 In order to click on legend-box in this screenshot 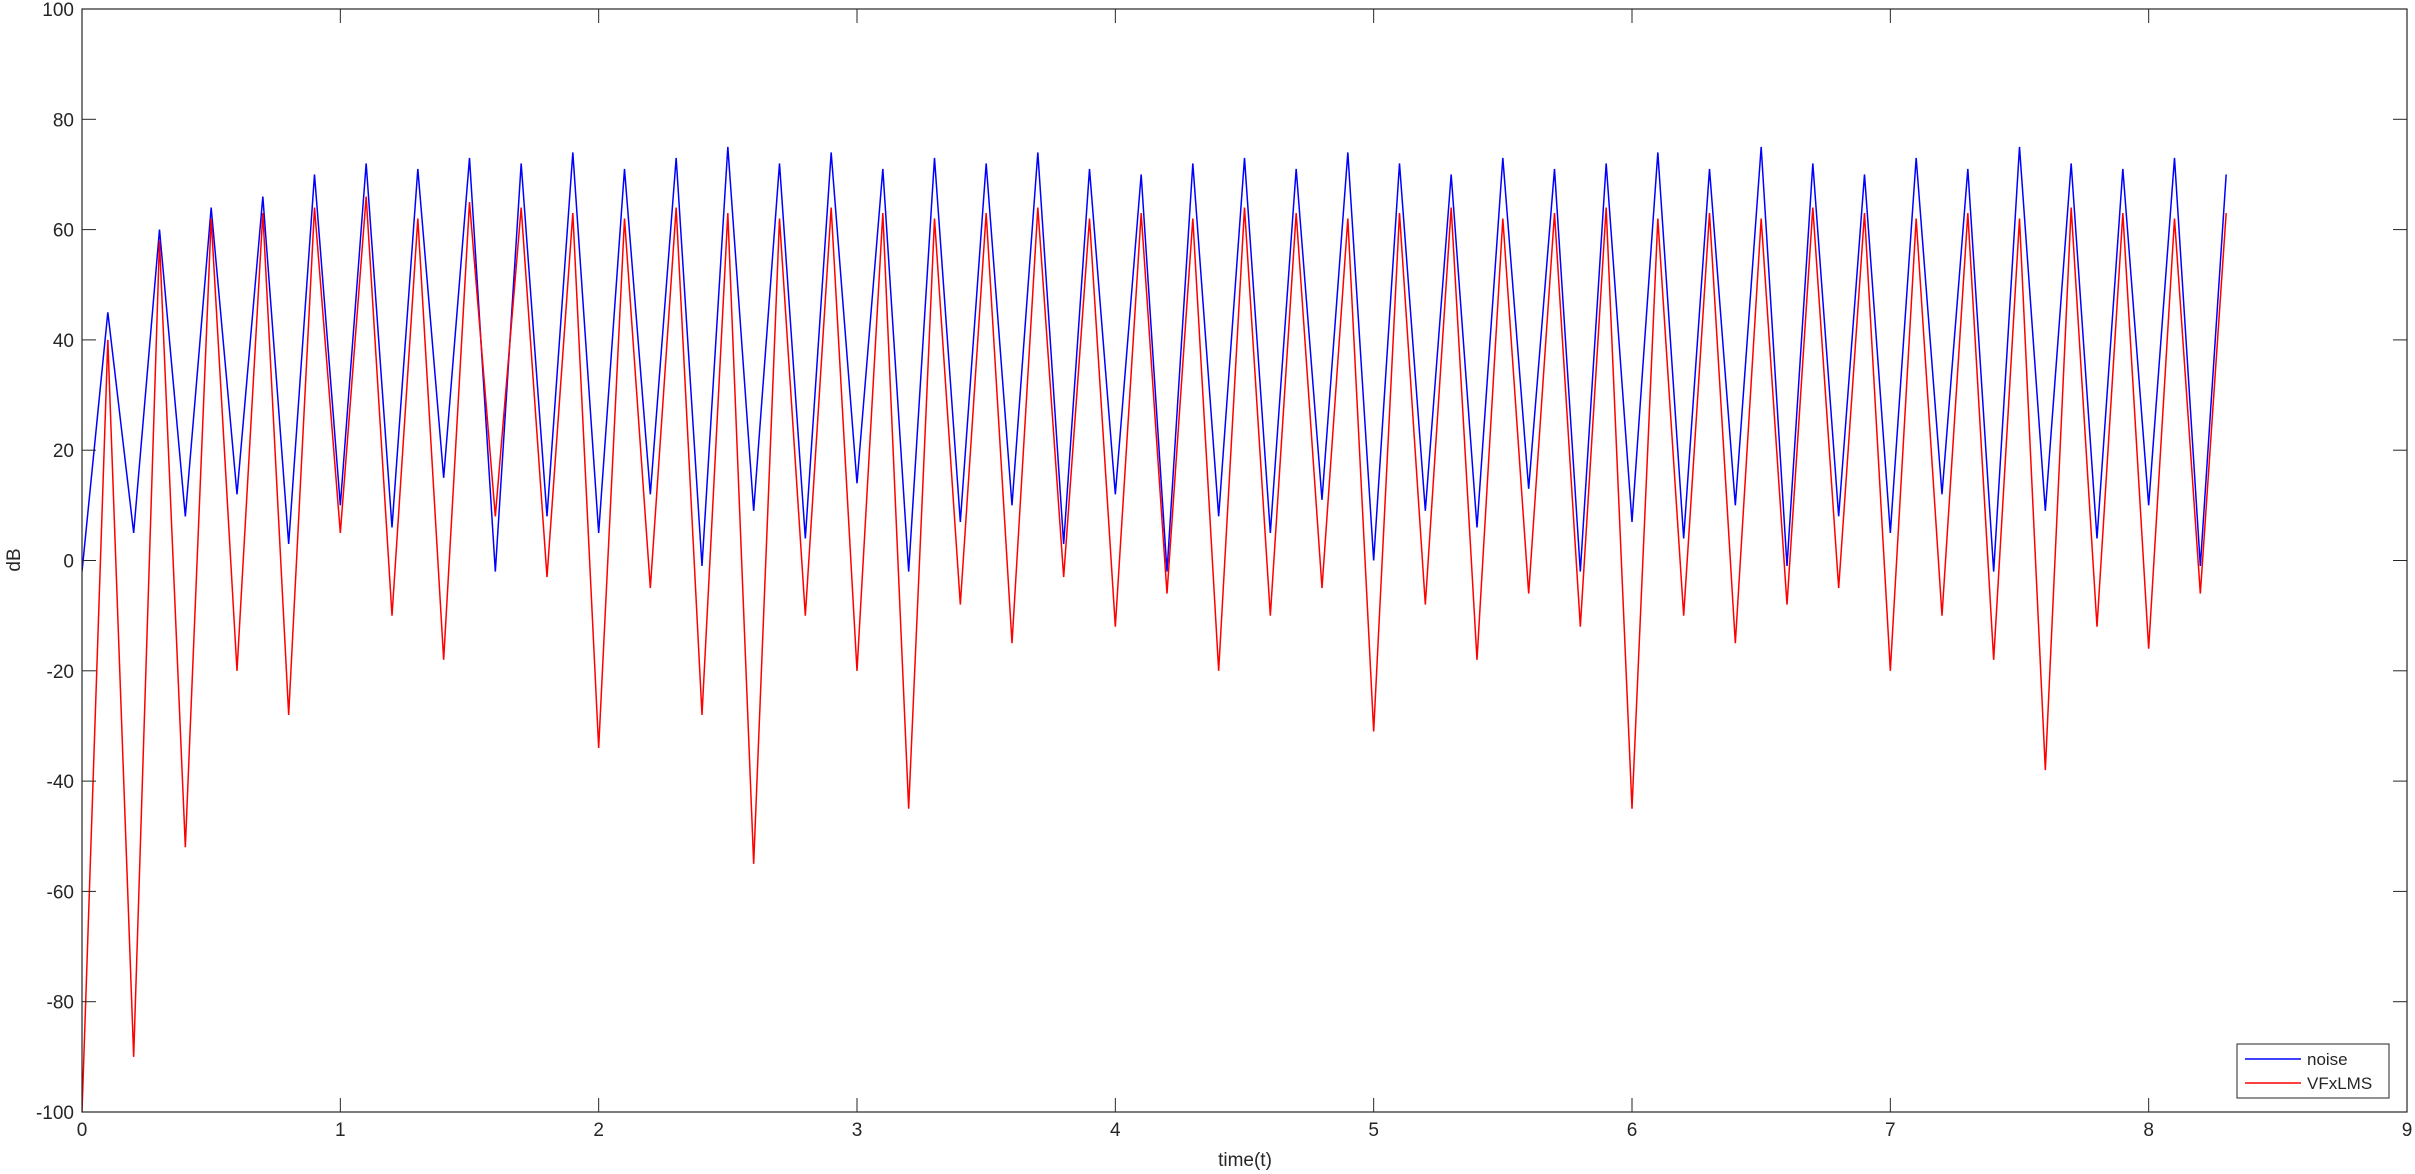, I will do `click(2313, 1071)`.